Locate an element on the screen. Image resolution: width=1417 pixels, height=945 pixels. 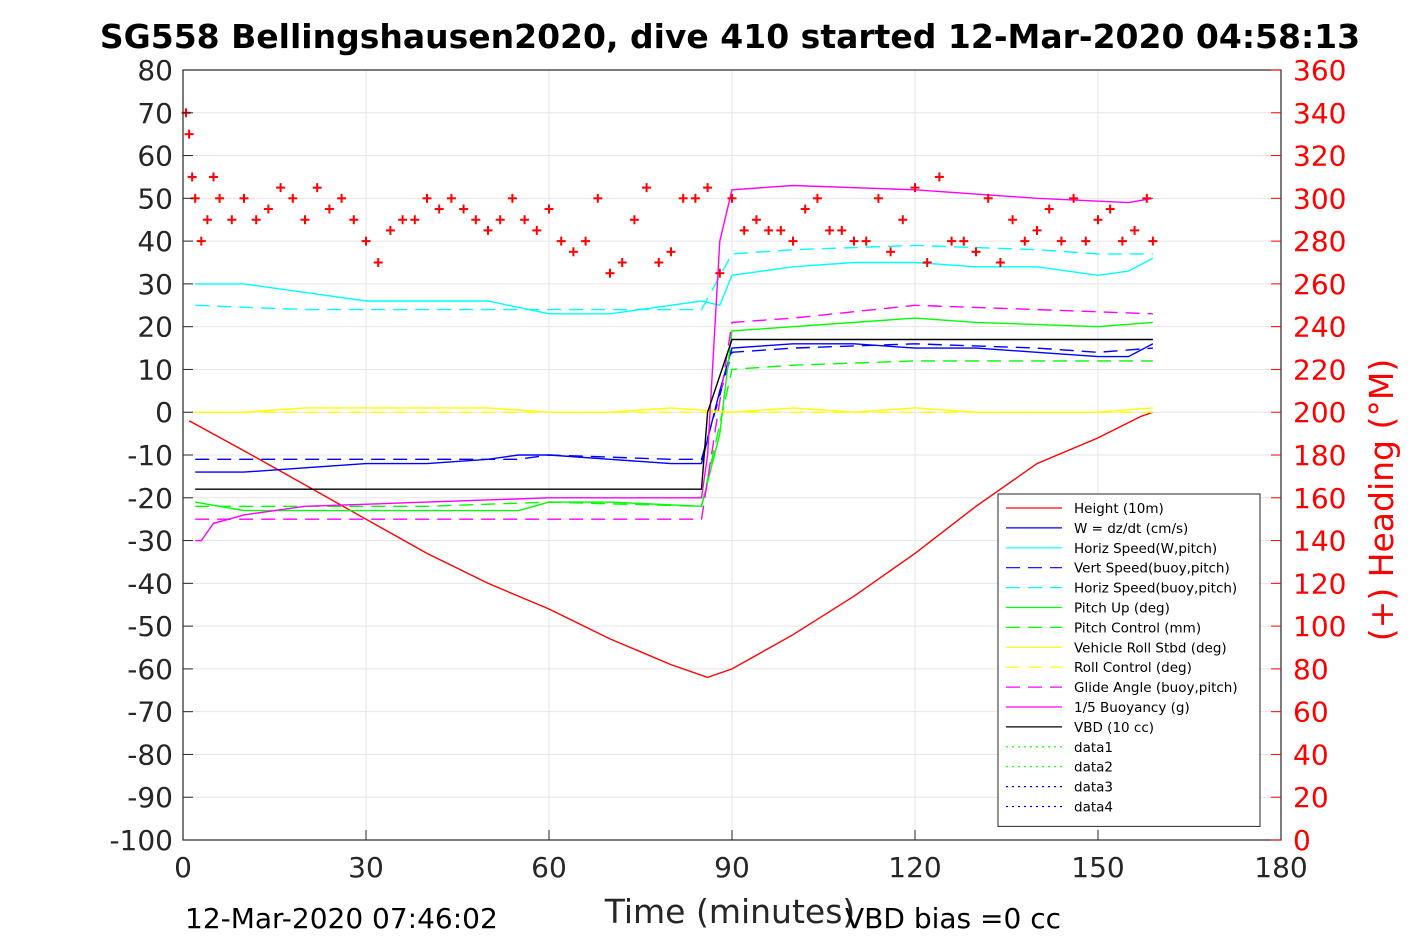
legend-item: Horiz Speed(W,pitch) is located at coordinates (1111, 549).